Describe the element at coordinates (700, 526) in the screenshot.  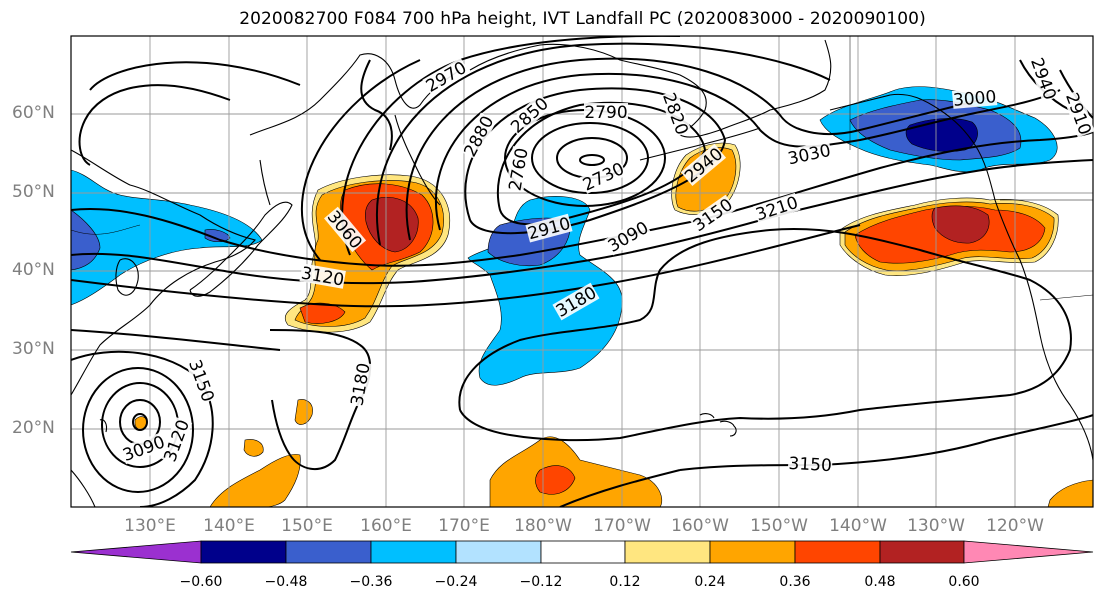
I see `lon-label: 160°W` at that location.